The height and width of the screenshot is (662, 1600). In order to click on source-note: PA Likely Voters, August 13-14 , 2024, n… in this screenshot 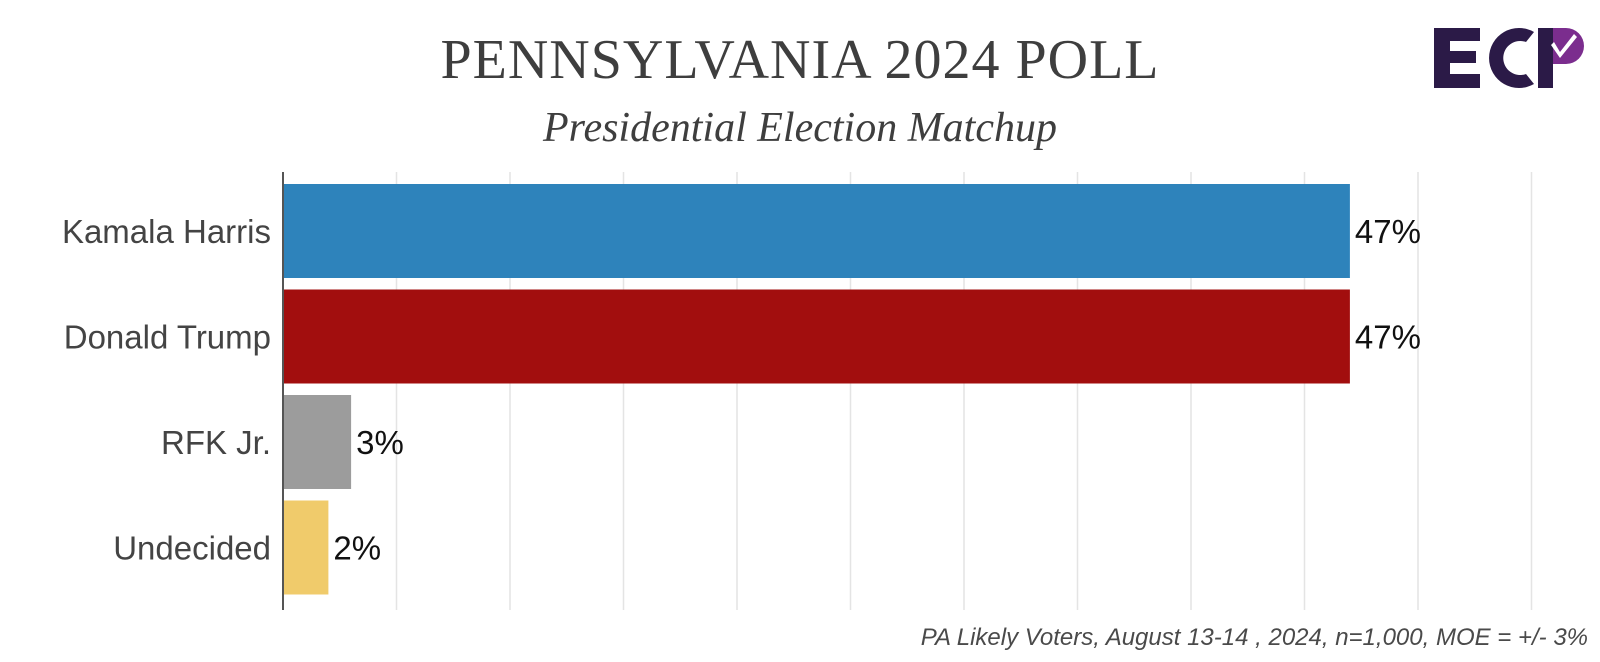, I will do `click(1254, 637)`.